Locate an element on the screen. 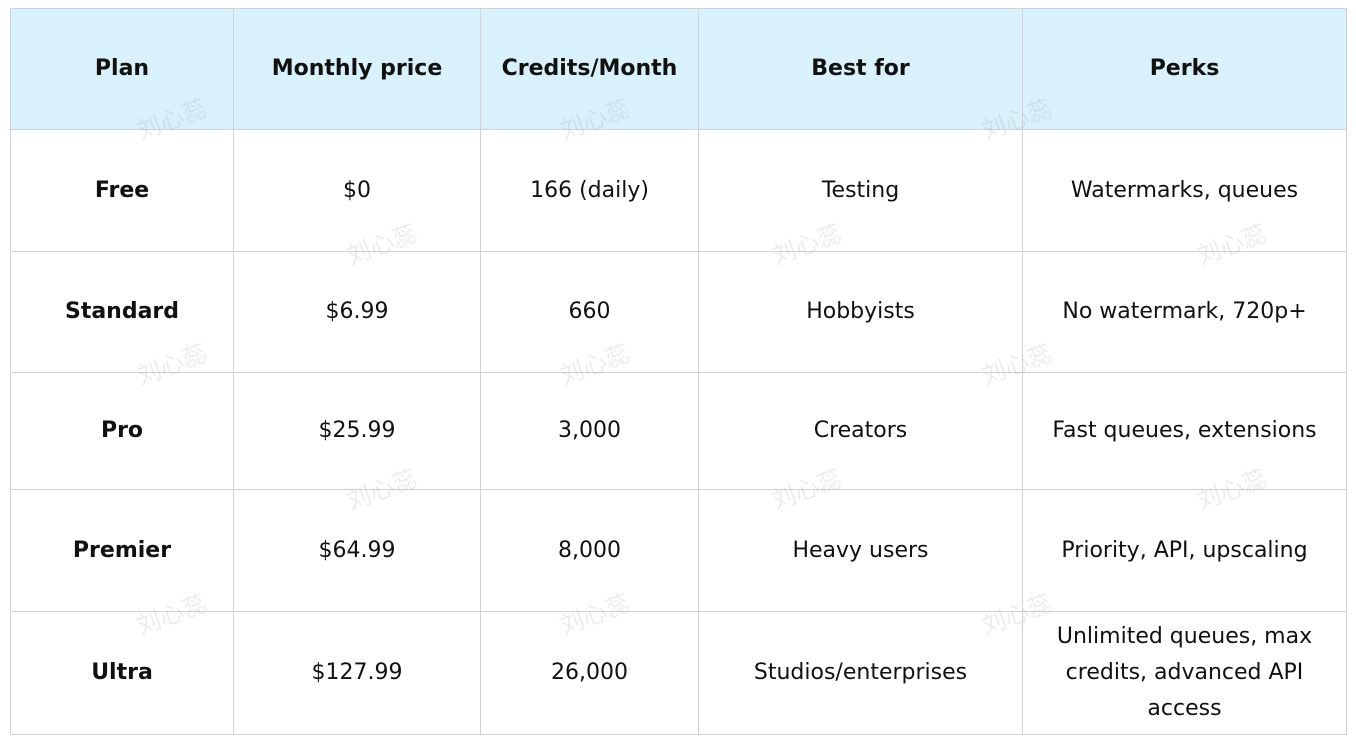 Image resolution: width=1356 pixels, height=742 pixels. table-cell: Priority, API, upscaling is located at coordinates (1184, 550).